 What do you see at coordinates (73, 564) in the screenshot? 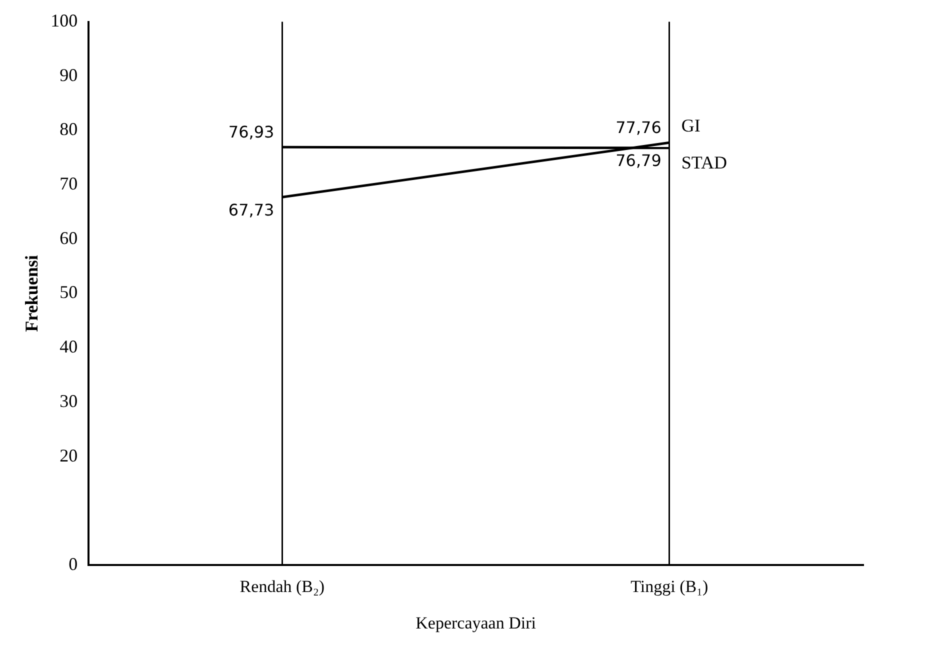
I see `y-tick-label: 0` at bounding box center [73, 564].